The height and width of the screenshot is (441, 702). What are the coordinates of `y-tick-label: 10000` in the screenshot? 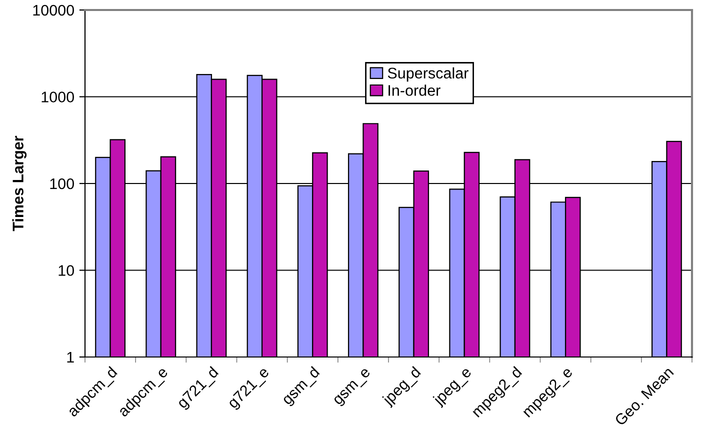 It's located at (53, 10).